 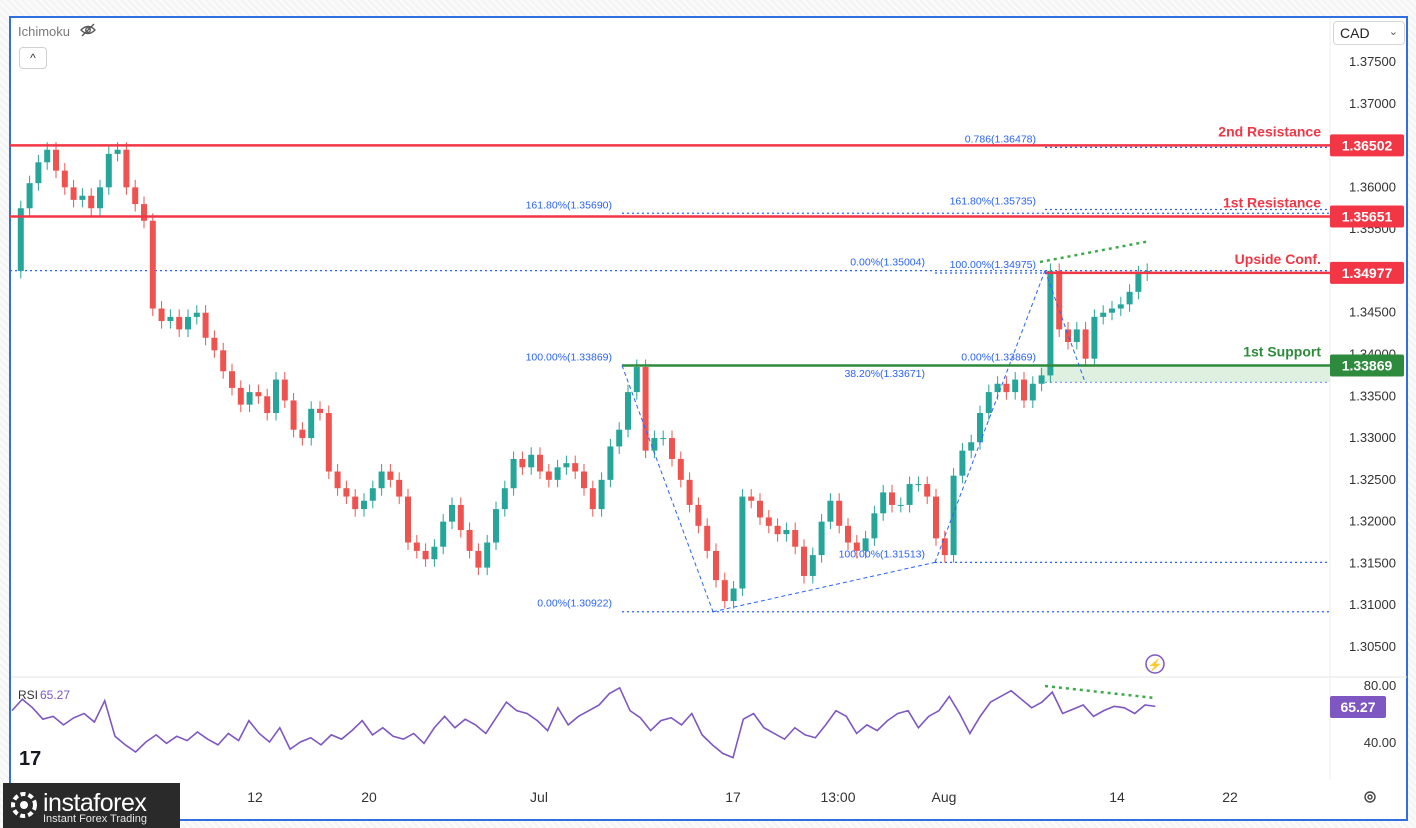 What do you see at coordinates (1372, 479) in the screenshot?
I see `y-tick-label: 1.32500` at bounding box center [1372, 479].